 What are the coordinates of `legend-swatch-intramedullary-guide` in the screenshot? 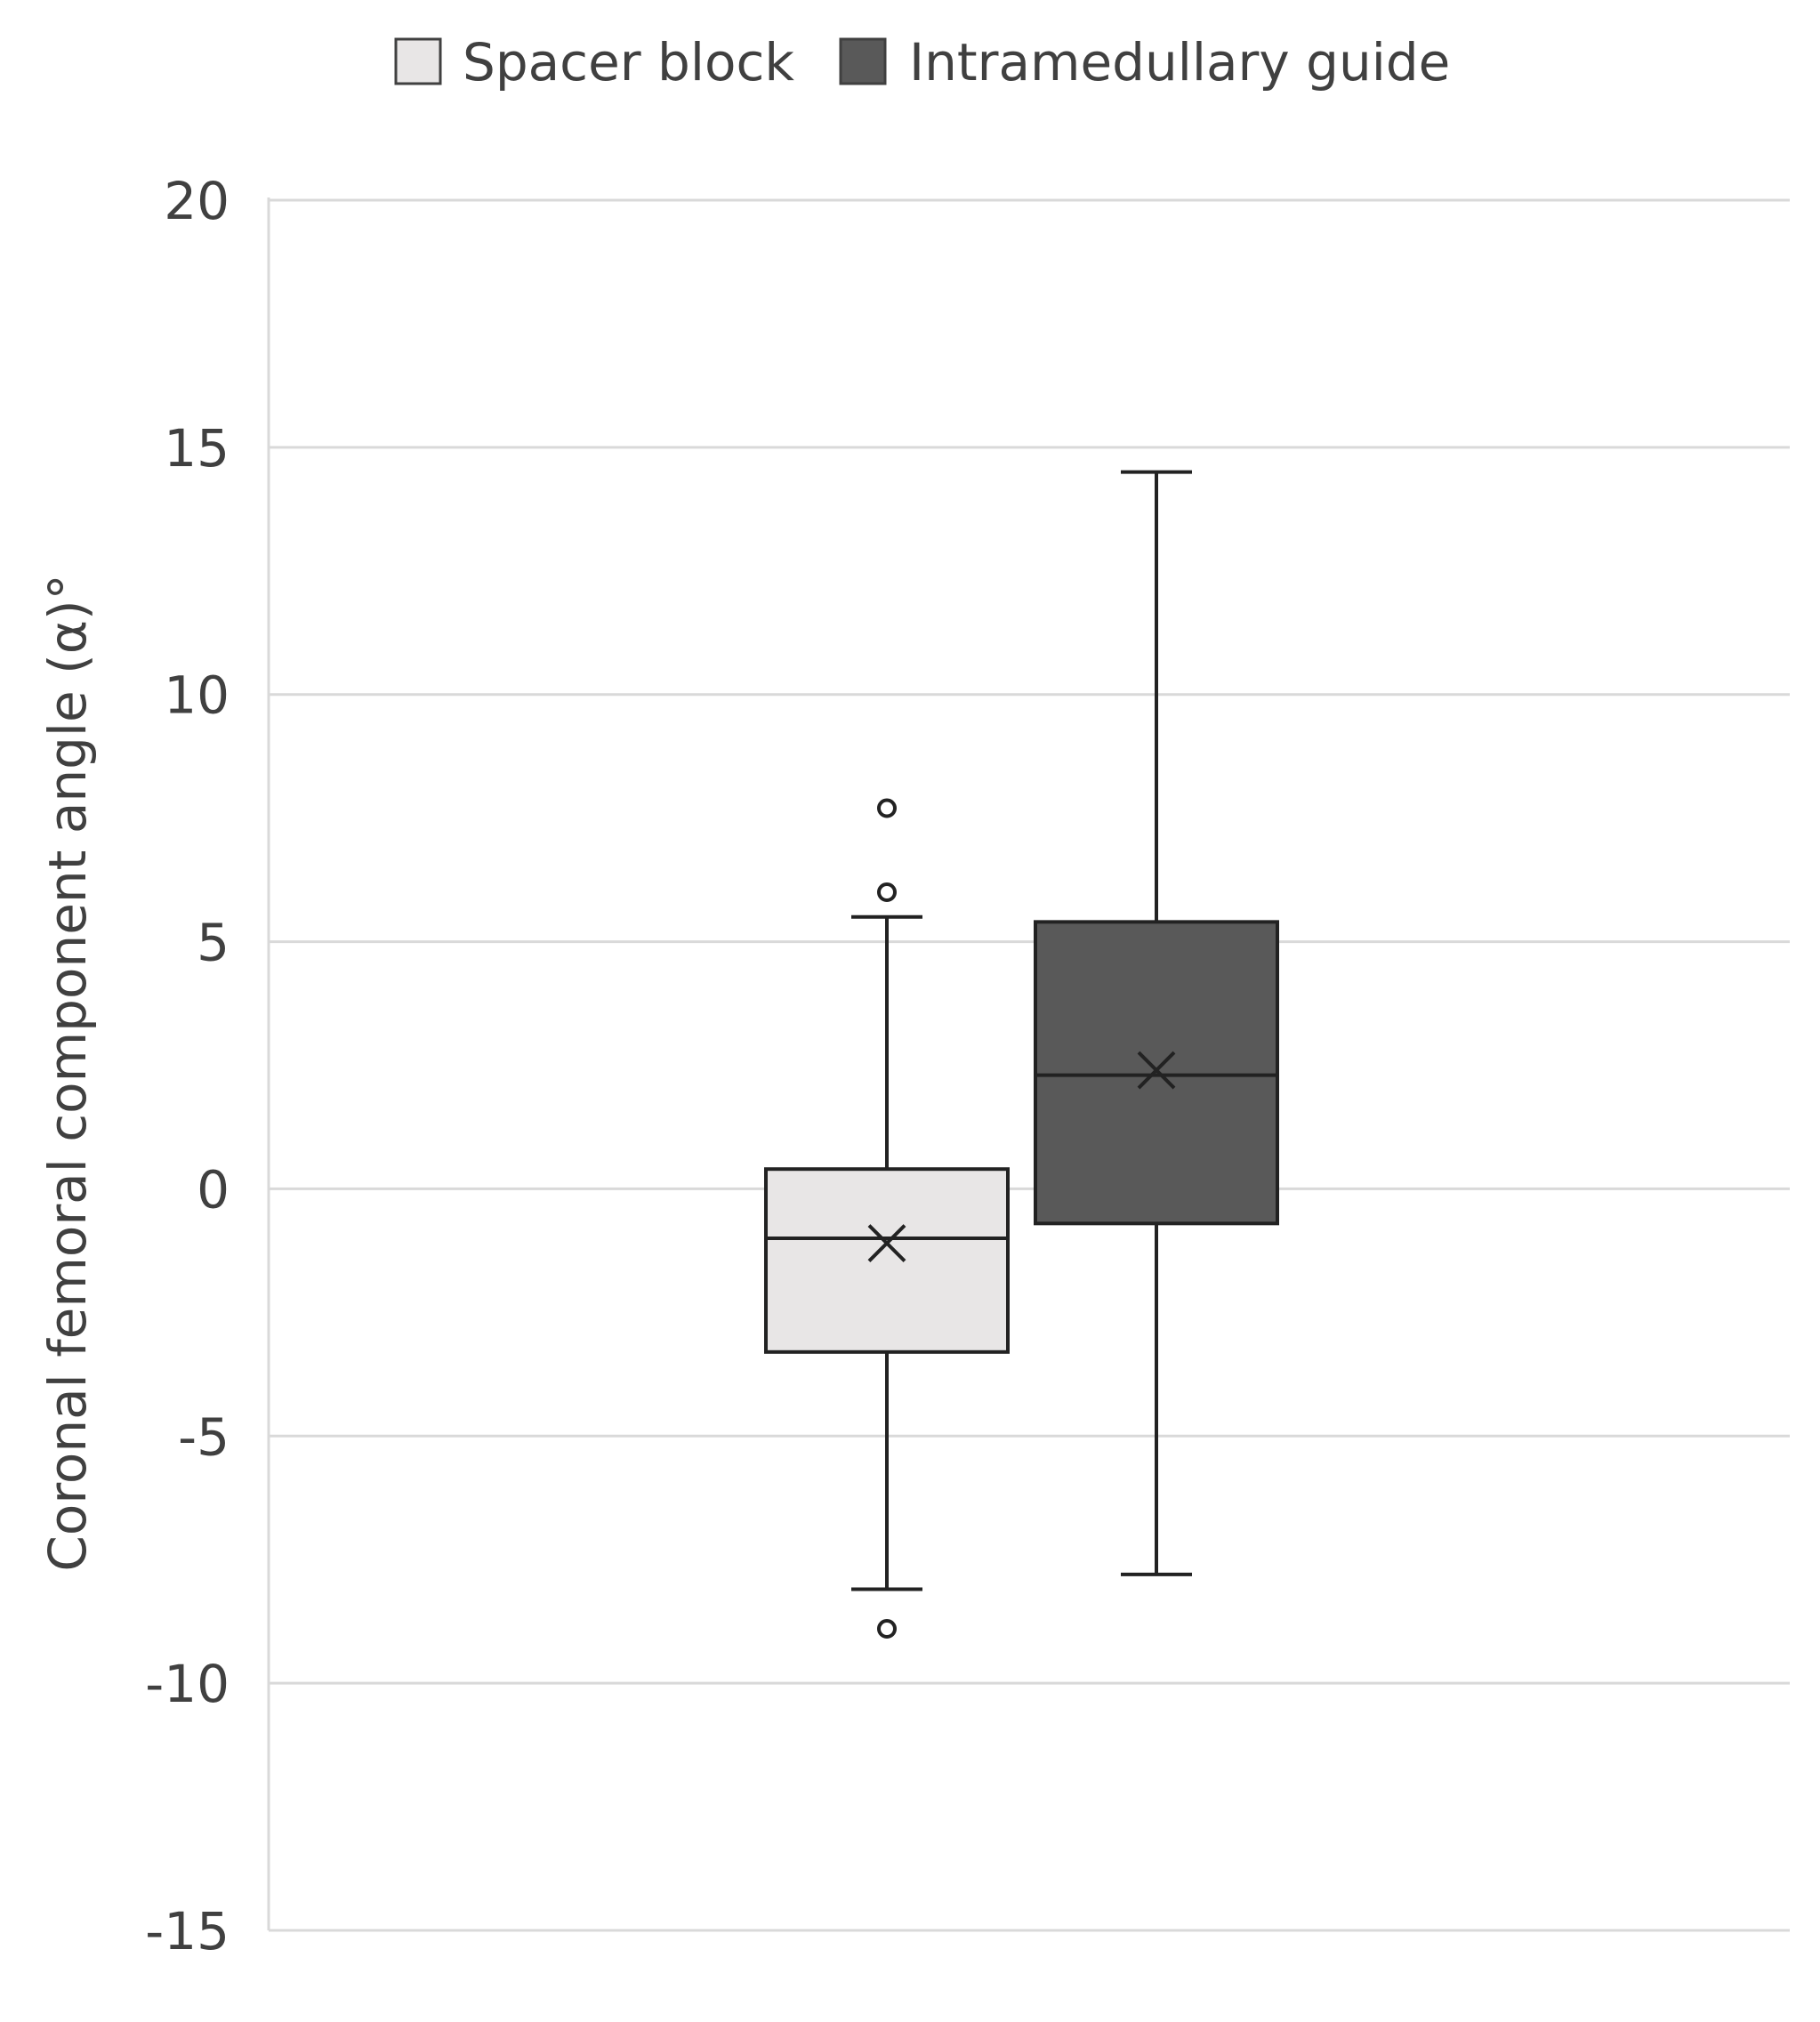 It's located at (863, 61).